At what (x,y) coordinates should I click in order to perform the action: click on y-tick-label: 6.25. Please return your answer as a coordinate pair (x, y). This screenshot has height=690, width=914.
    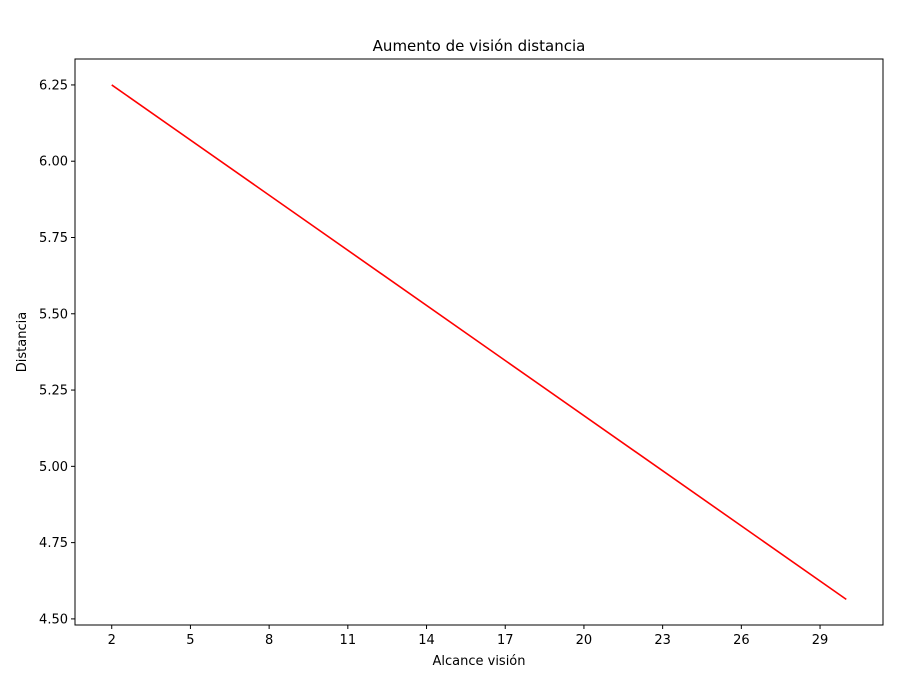
    Looking at the image, I should click on (53, 85).